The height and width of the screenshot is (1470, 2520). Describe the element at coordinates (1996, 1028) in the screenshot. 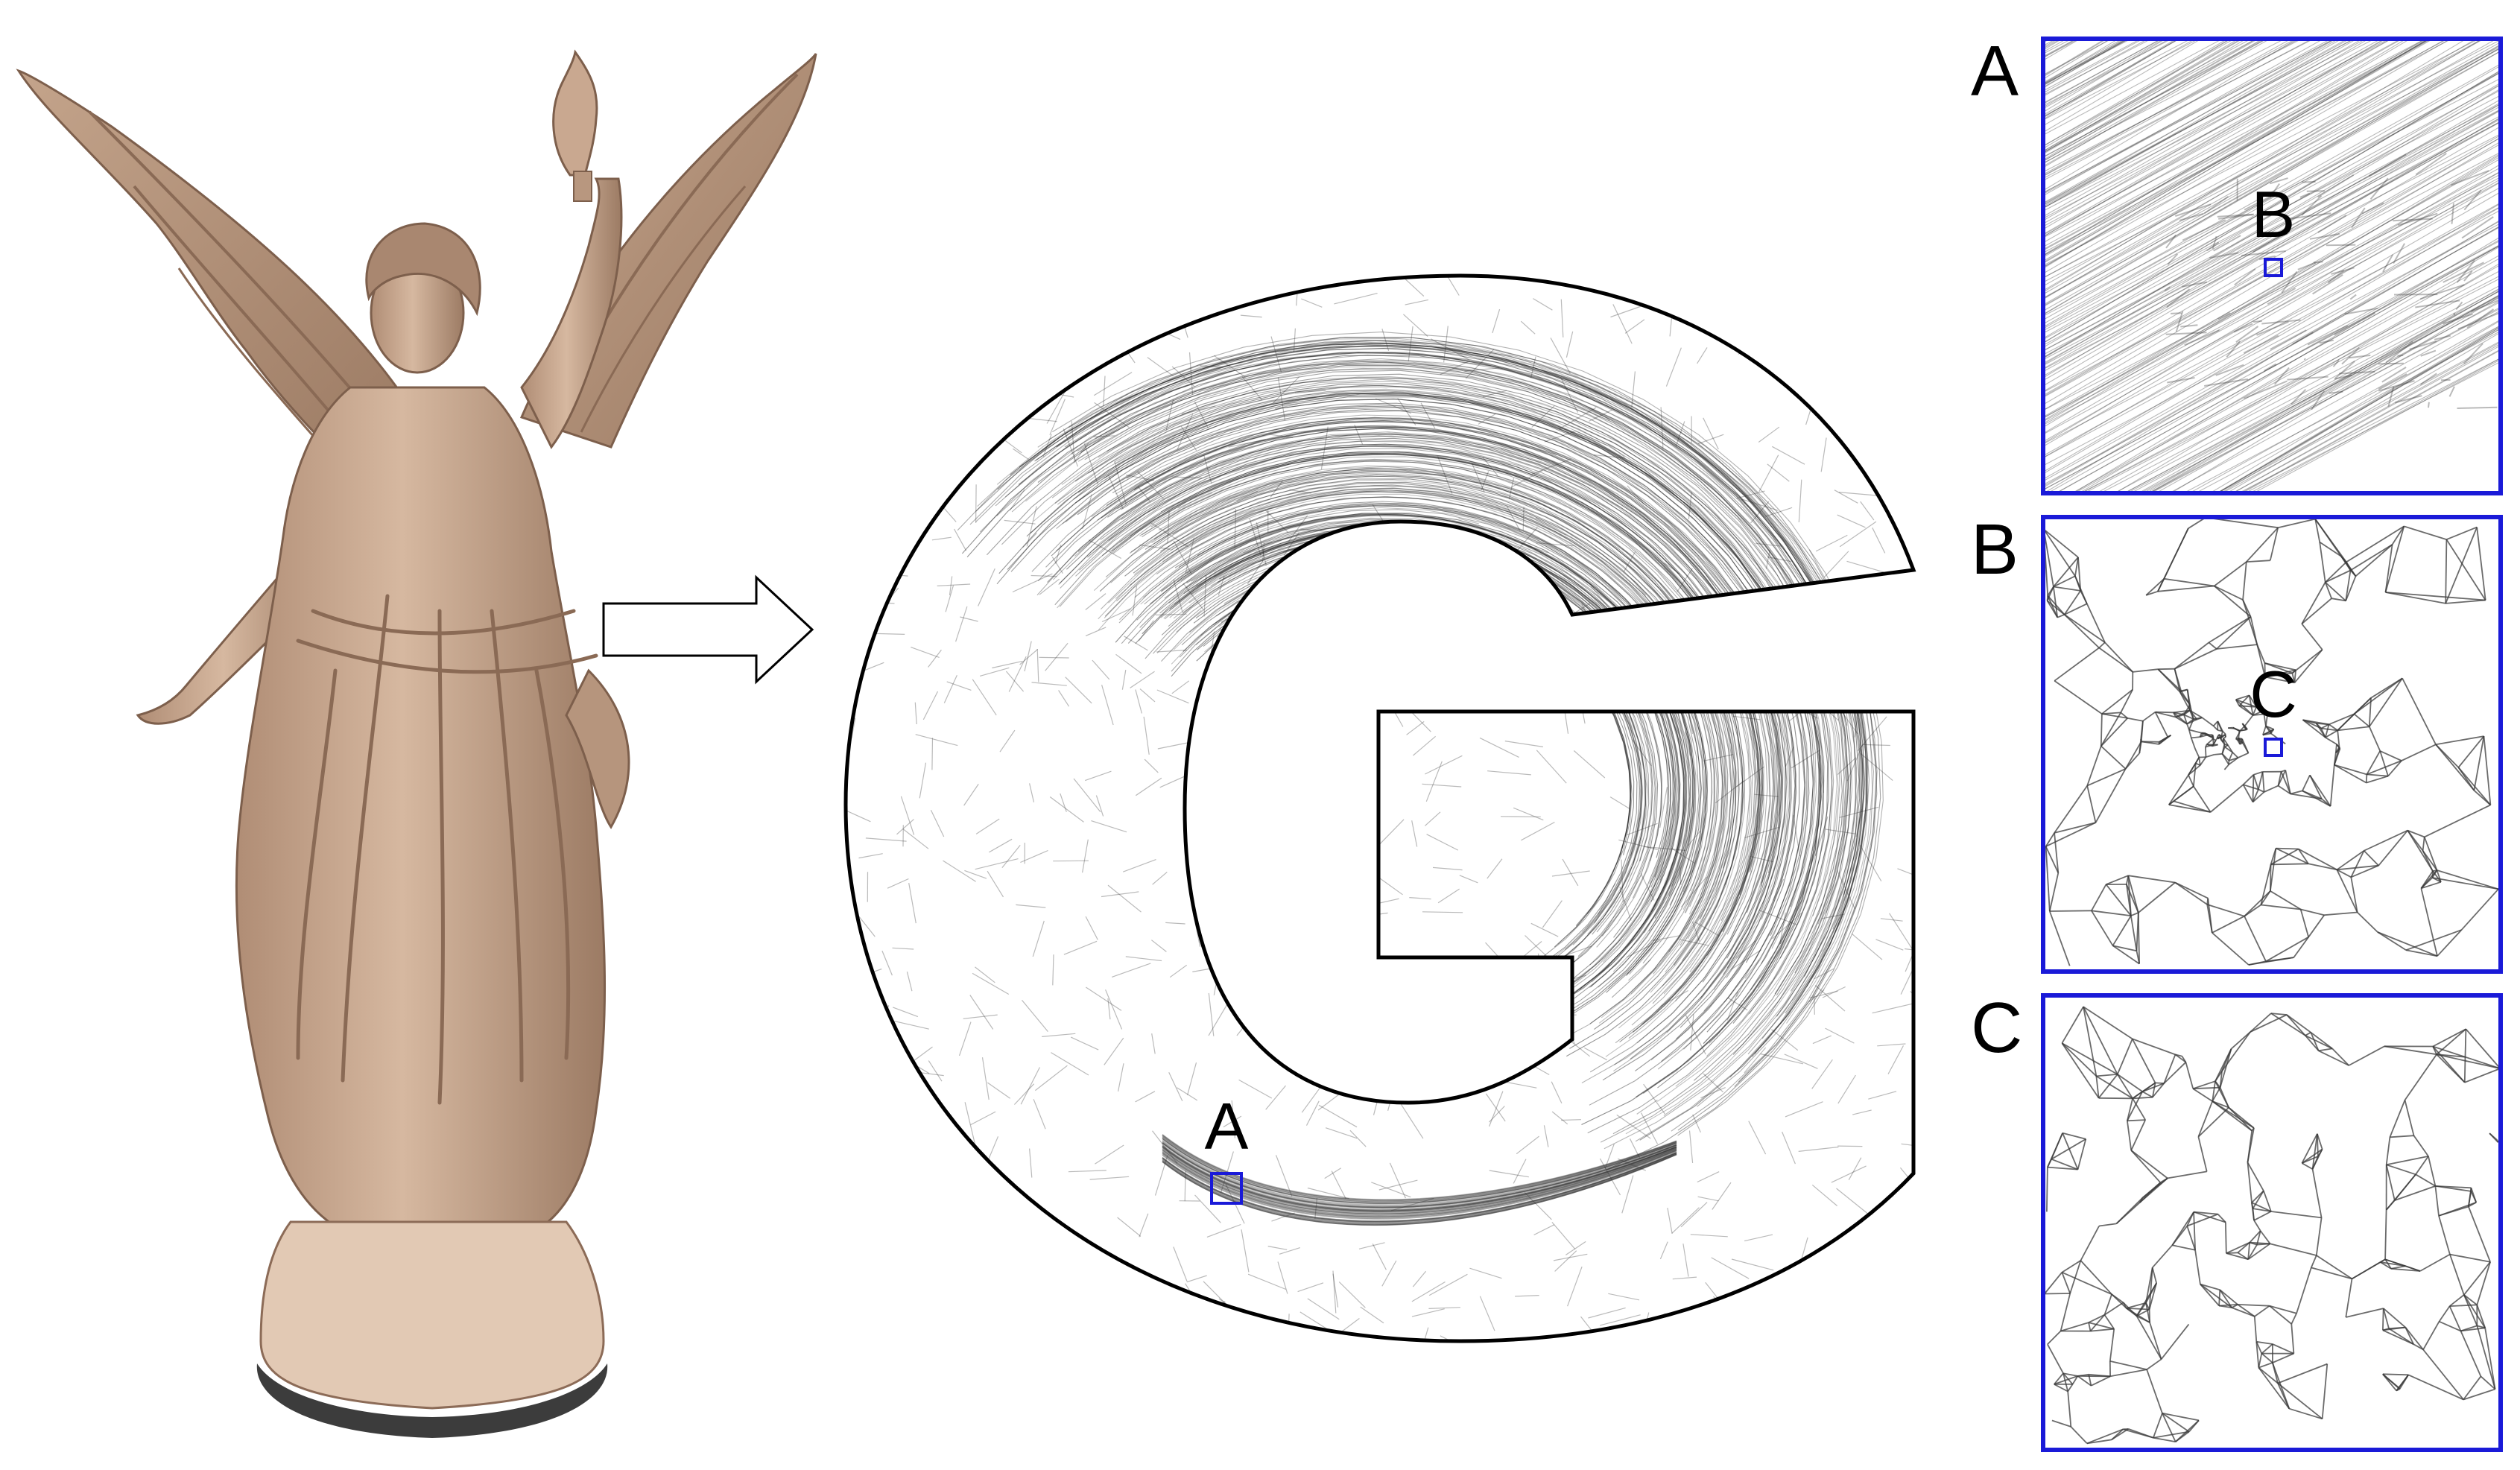

I see `inset-c-label: C` at that location.